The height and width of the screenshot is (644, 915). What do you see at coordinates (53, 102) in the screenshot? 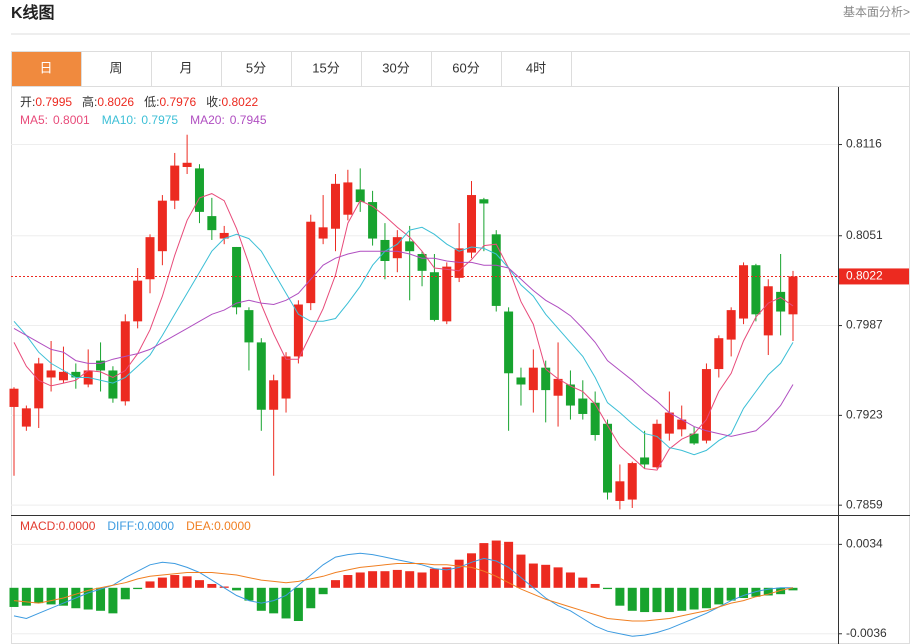
I see `legend-text: 0.7995` at bounding box center [53, 102].